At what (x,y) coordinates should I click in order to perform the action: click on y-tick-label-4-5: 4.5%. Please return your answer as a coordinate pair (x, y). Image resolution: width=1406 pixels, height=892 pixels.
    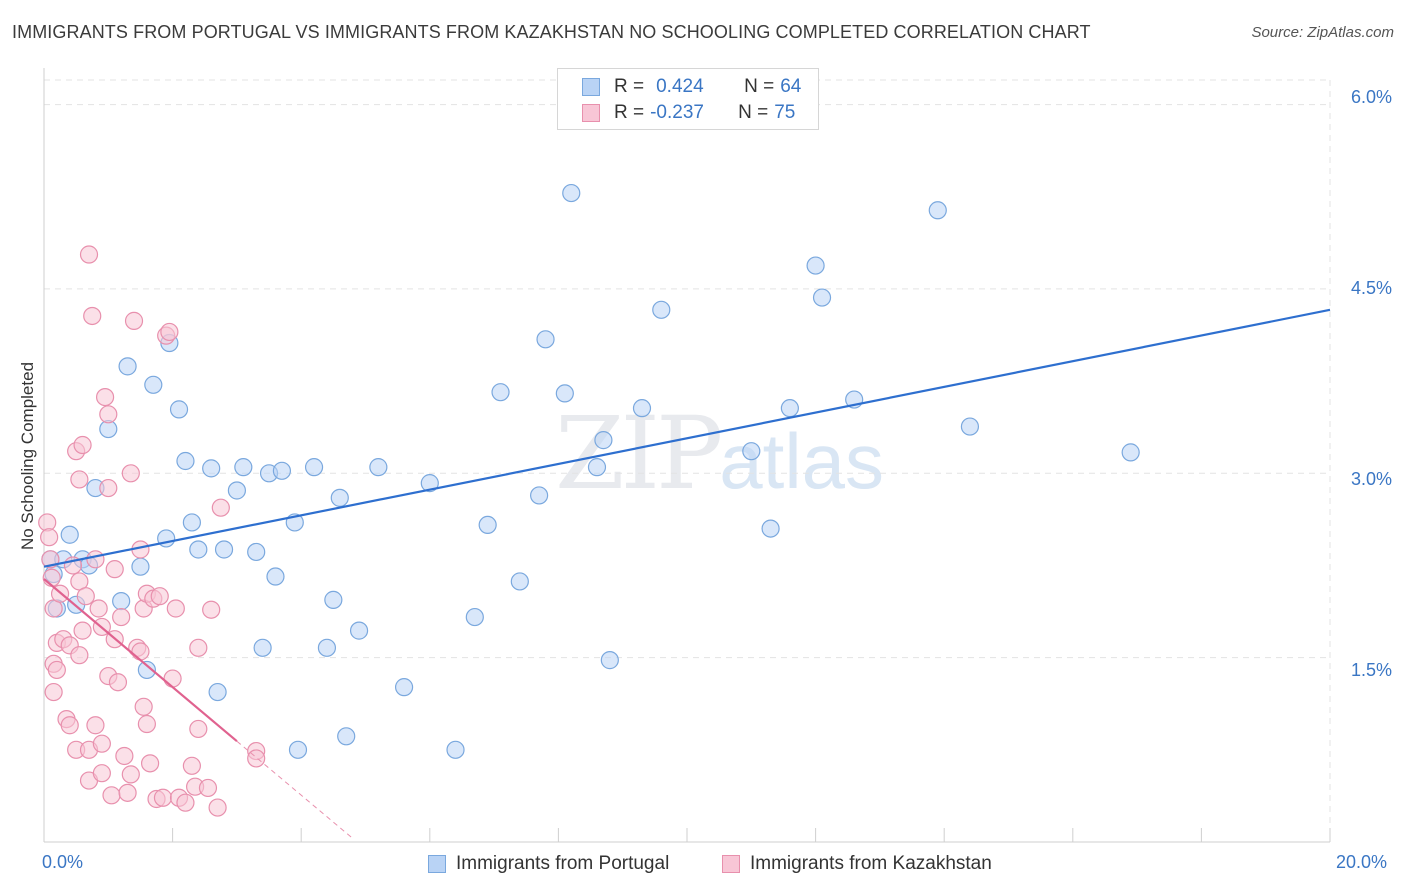
    Looking at the image, I should click on (1371, 288).